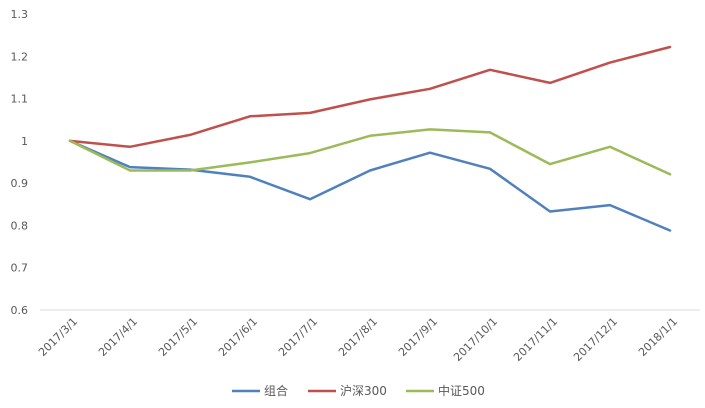 This screenshot has width=705, height=408. I want to click on y-tick-label: 0.9, so click(20, 183).